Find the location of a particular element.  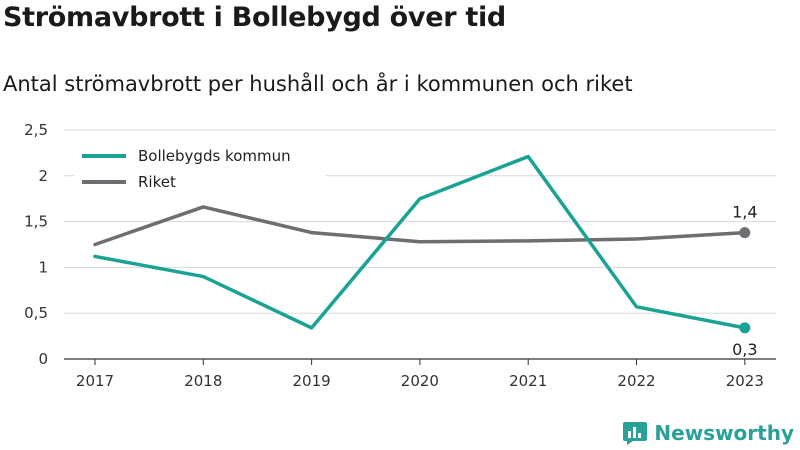

x-tick-label: 2018 is located at coordinates (203, 381).